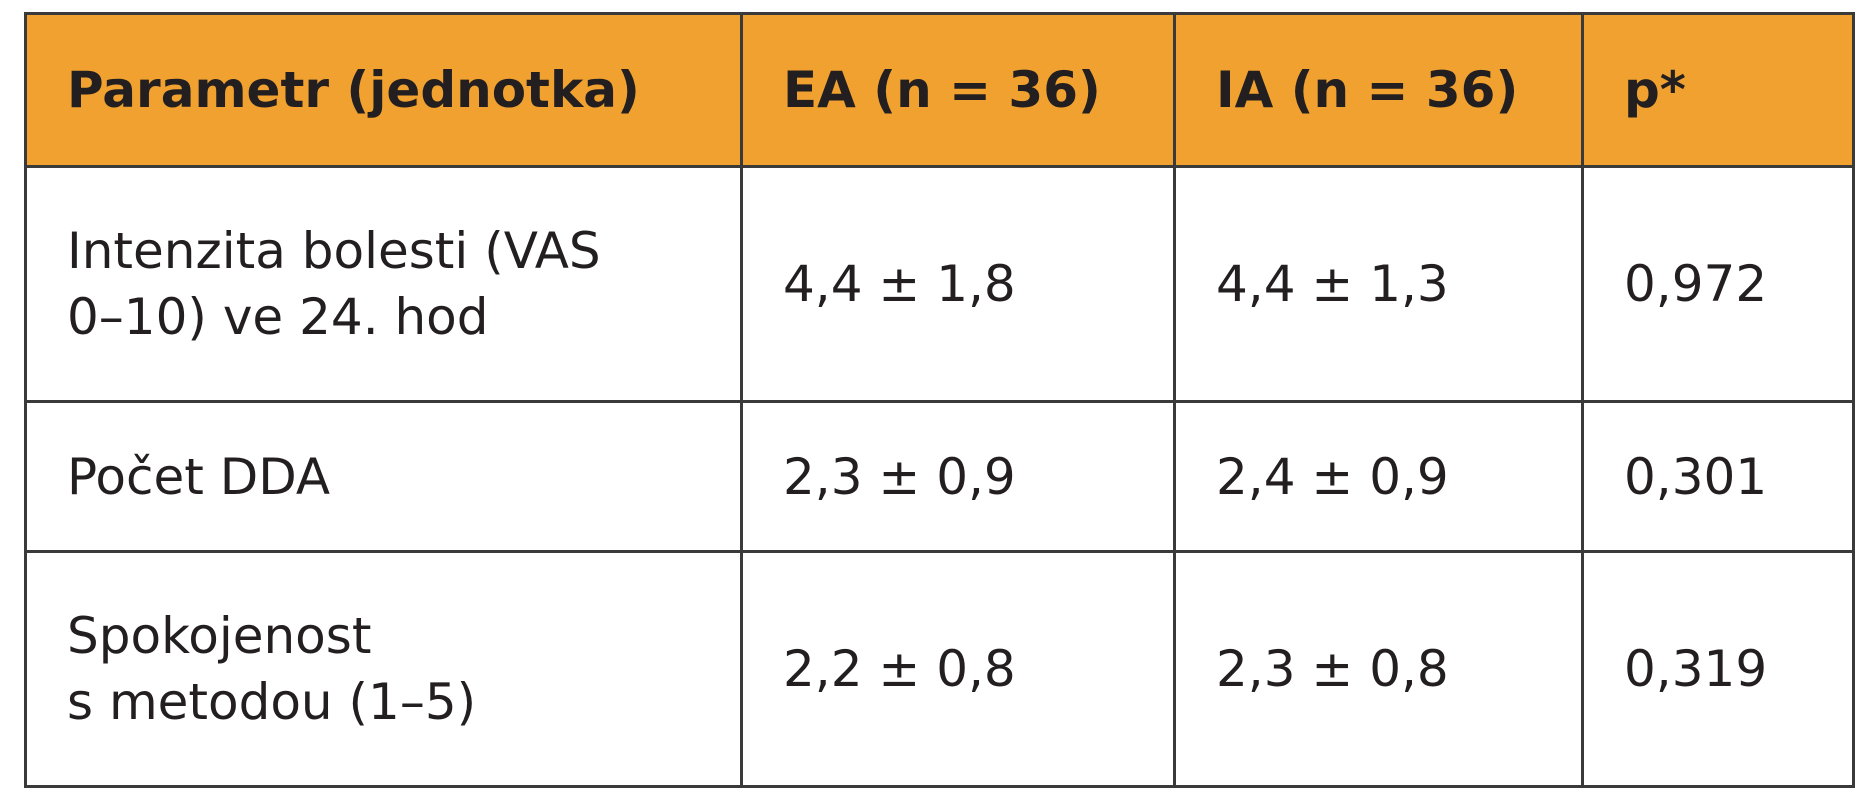 The image size is (1876, 800). I want to click on cell-line: Intenzita bolesti (VAS, so click(334, 251).